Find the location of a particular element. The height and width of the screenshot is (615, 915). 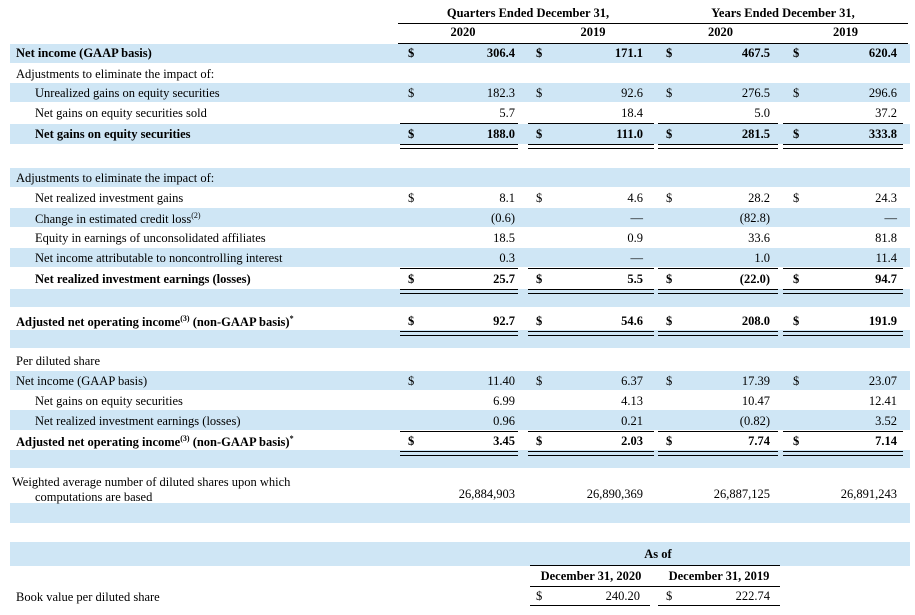

row-label: Net gains on equity securities is located at coordinates (109, 401).